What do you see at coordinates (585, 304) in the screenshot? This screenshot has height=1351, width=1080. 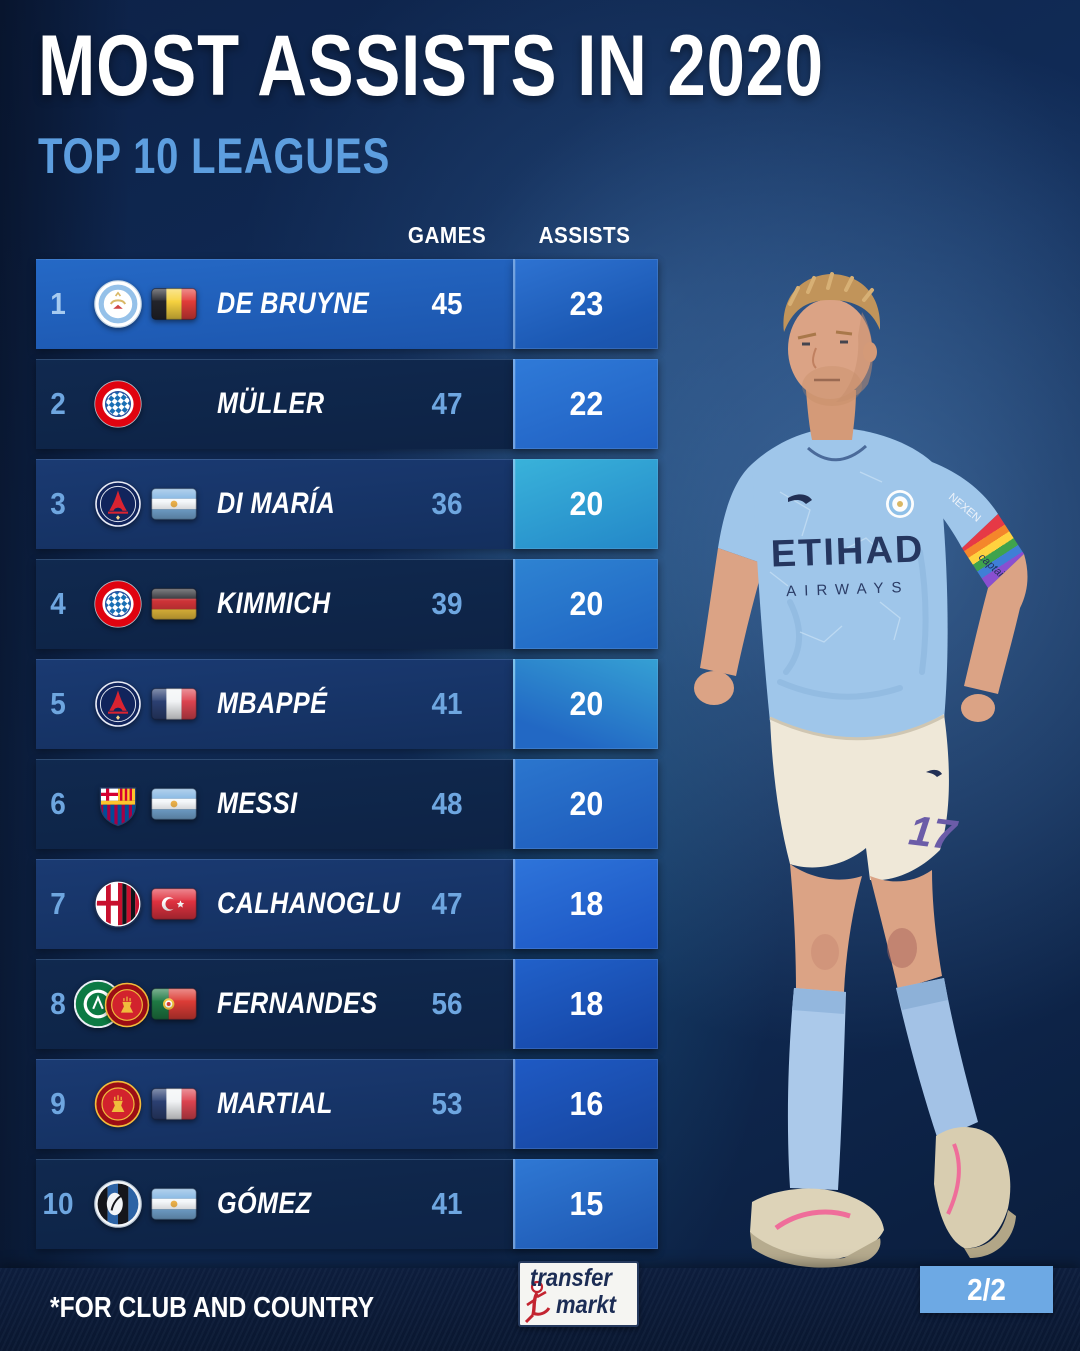 I see `assists-cell: 23` at bounding box center [585, 304].